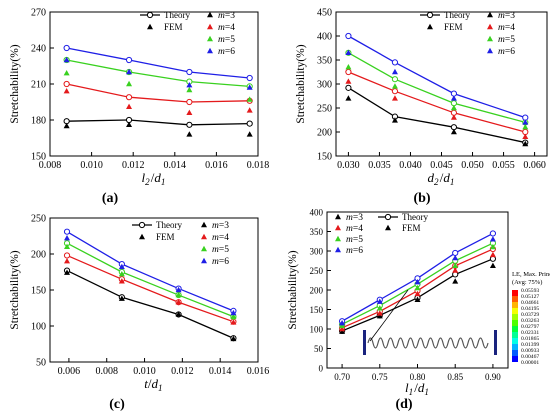 This screenshot has width=550, height=413. I want to click on colorbar-tick-label: 0.02331, so click(530, 333).